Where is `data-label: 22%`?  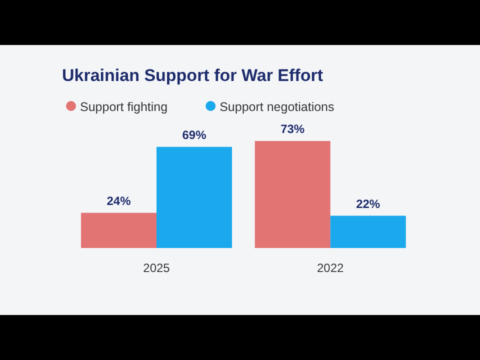
data-label: 22% is located at coordinates (368, 203).